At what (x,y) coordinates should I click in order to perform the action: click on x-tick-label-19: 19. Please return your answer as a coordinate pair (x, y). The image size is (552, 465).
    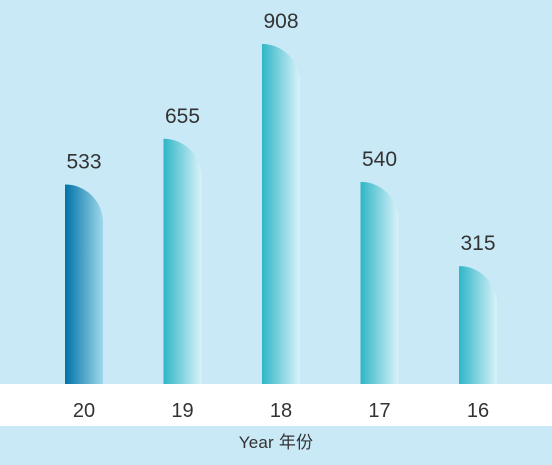
    Looking at the image, I should click on (182, 411).